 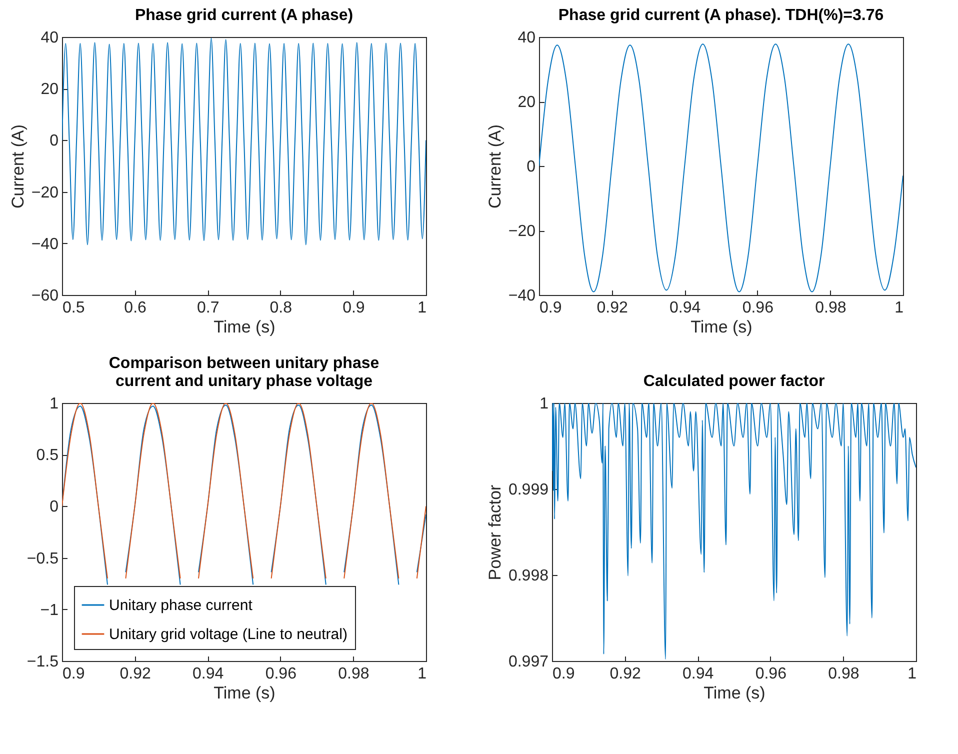 I want to click on x-tick-label: 0.7, so click(x=208, y=308).